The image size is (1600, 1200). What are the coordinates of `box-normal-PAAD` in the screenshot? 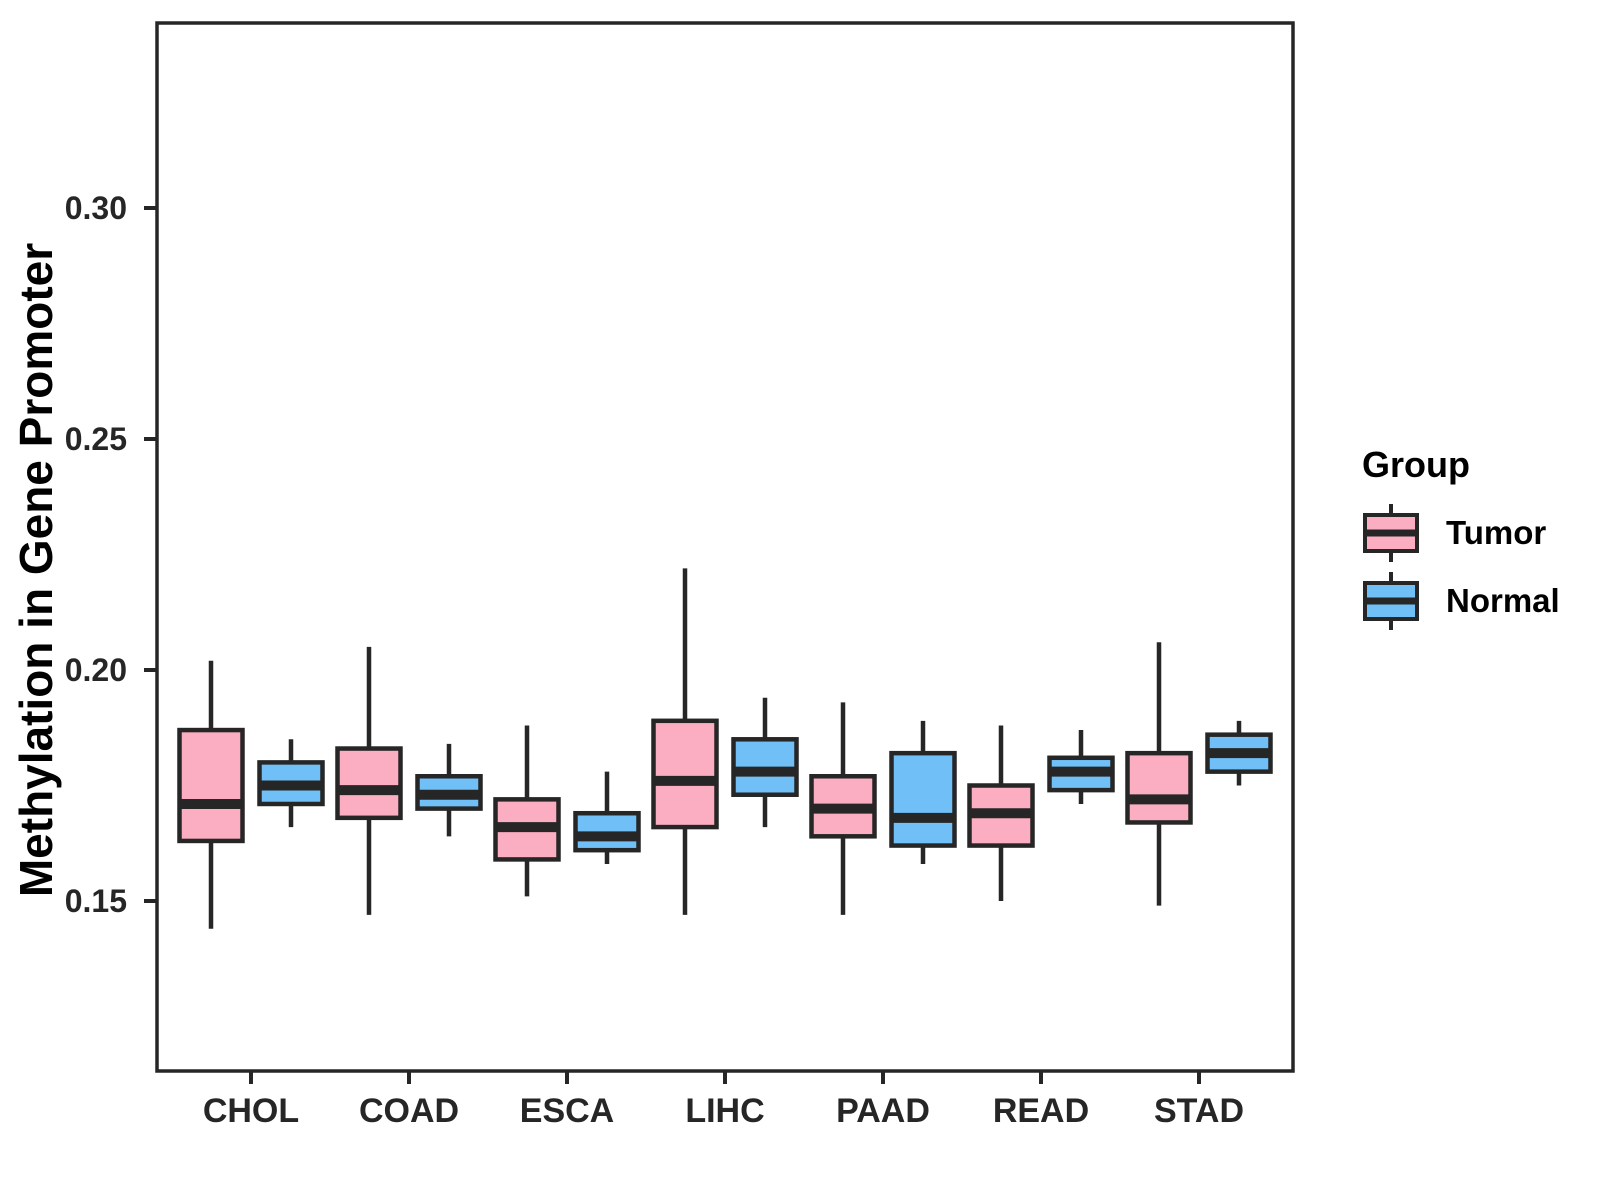 It's located at (923, 792).